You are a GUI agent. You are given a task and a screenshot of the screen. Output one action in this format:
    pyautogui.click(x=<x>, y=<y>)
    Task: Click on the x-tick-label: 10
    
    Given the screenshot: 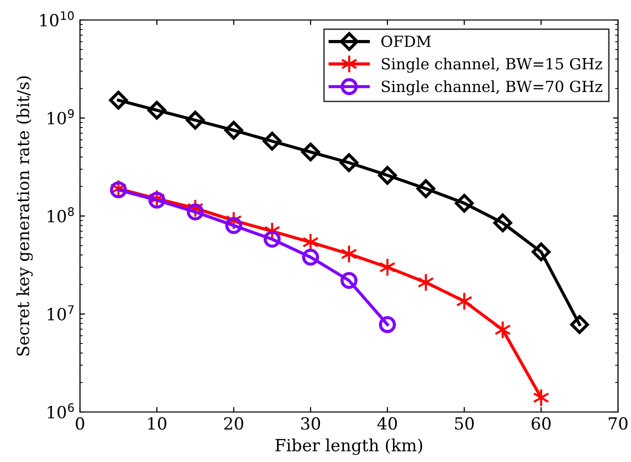 What is the action you would take?
    pyautogui.click(x=157, y=423)
    